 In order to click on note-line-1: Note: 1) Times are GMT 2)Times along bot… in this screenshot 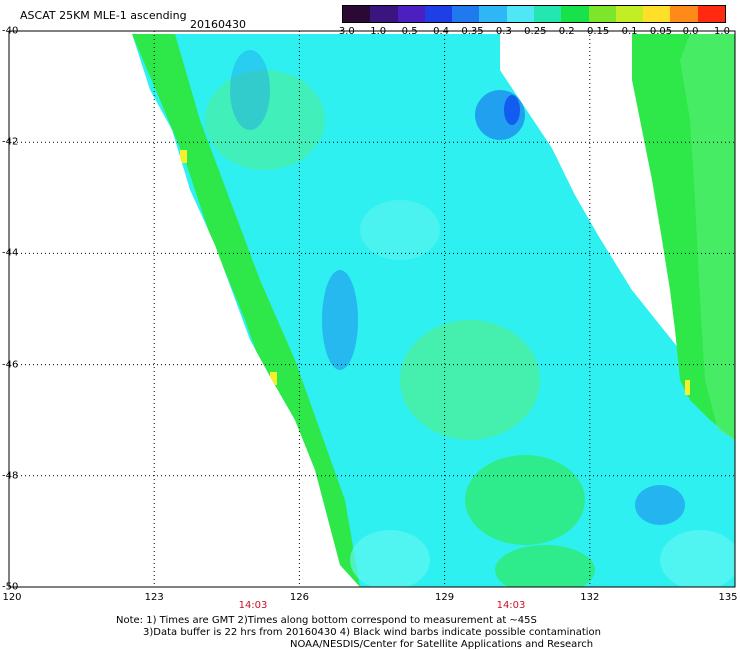, I will do `click(326, 620)`.